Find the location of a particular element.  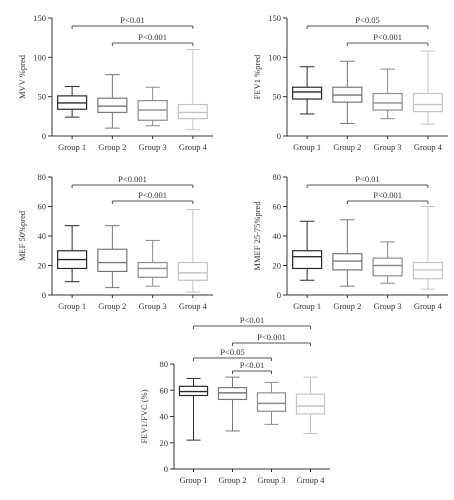

y-axis-label: MVV %pred is located at coordinates (22, 76).